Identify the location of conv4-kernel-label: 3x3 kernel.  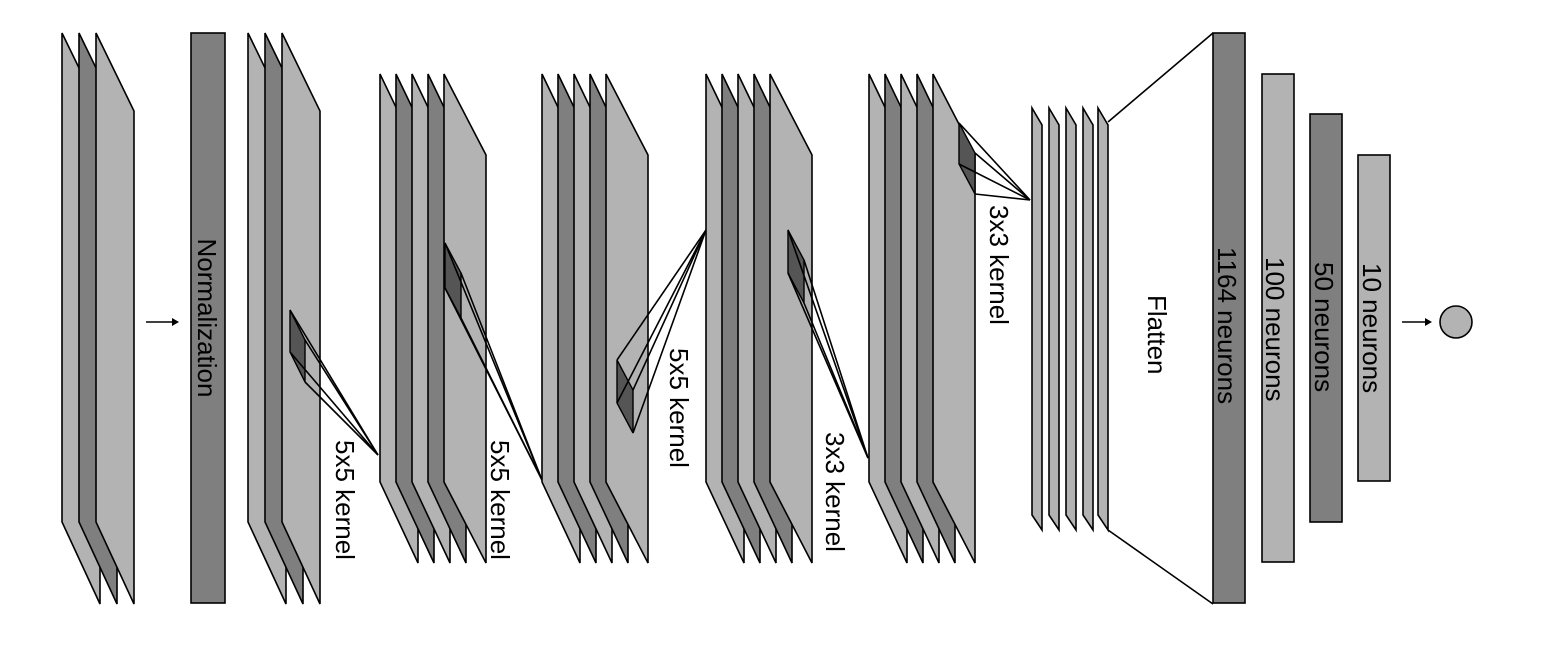
(835, 492).